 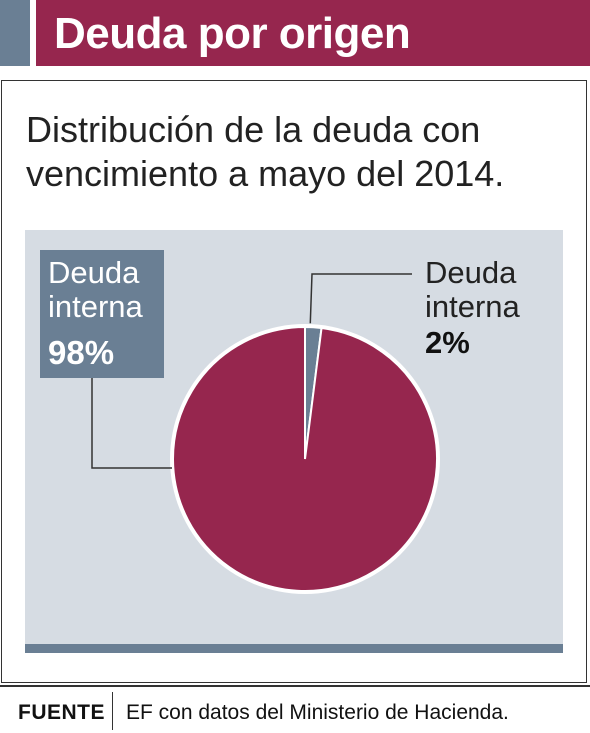 I want to click on header-bar, so click(x=313, y=33).